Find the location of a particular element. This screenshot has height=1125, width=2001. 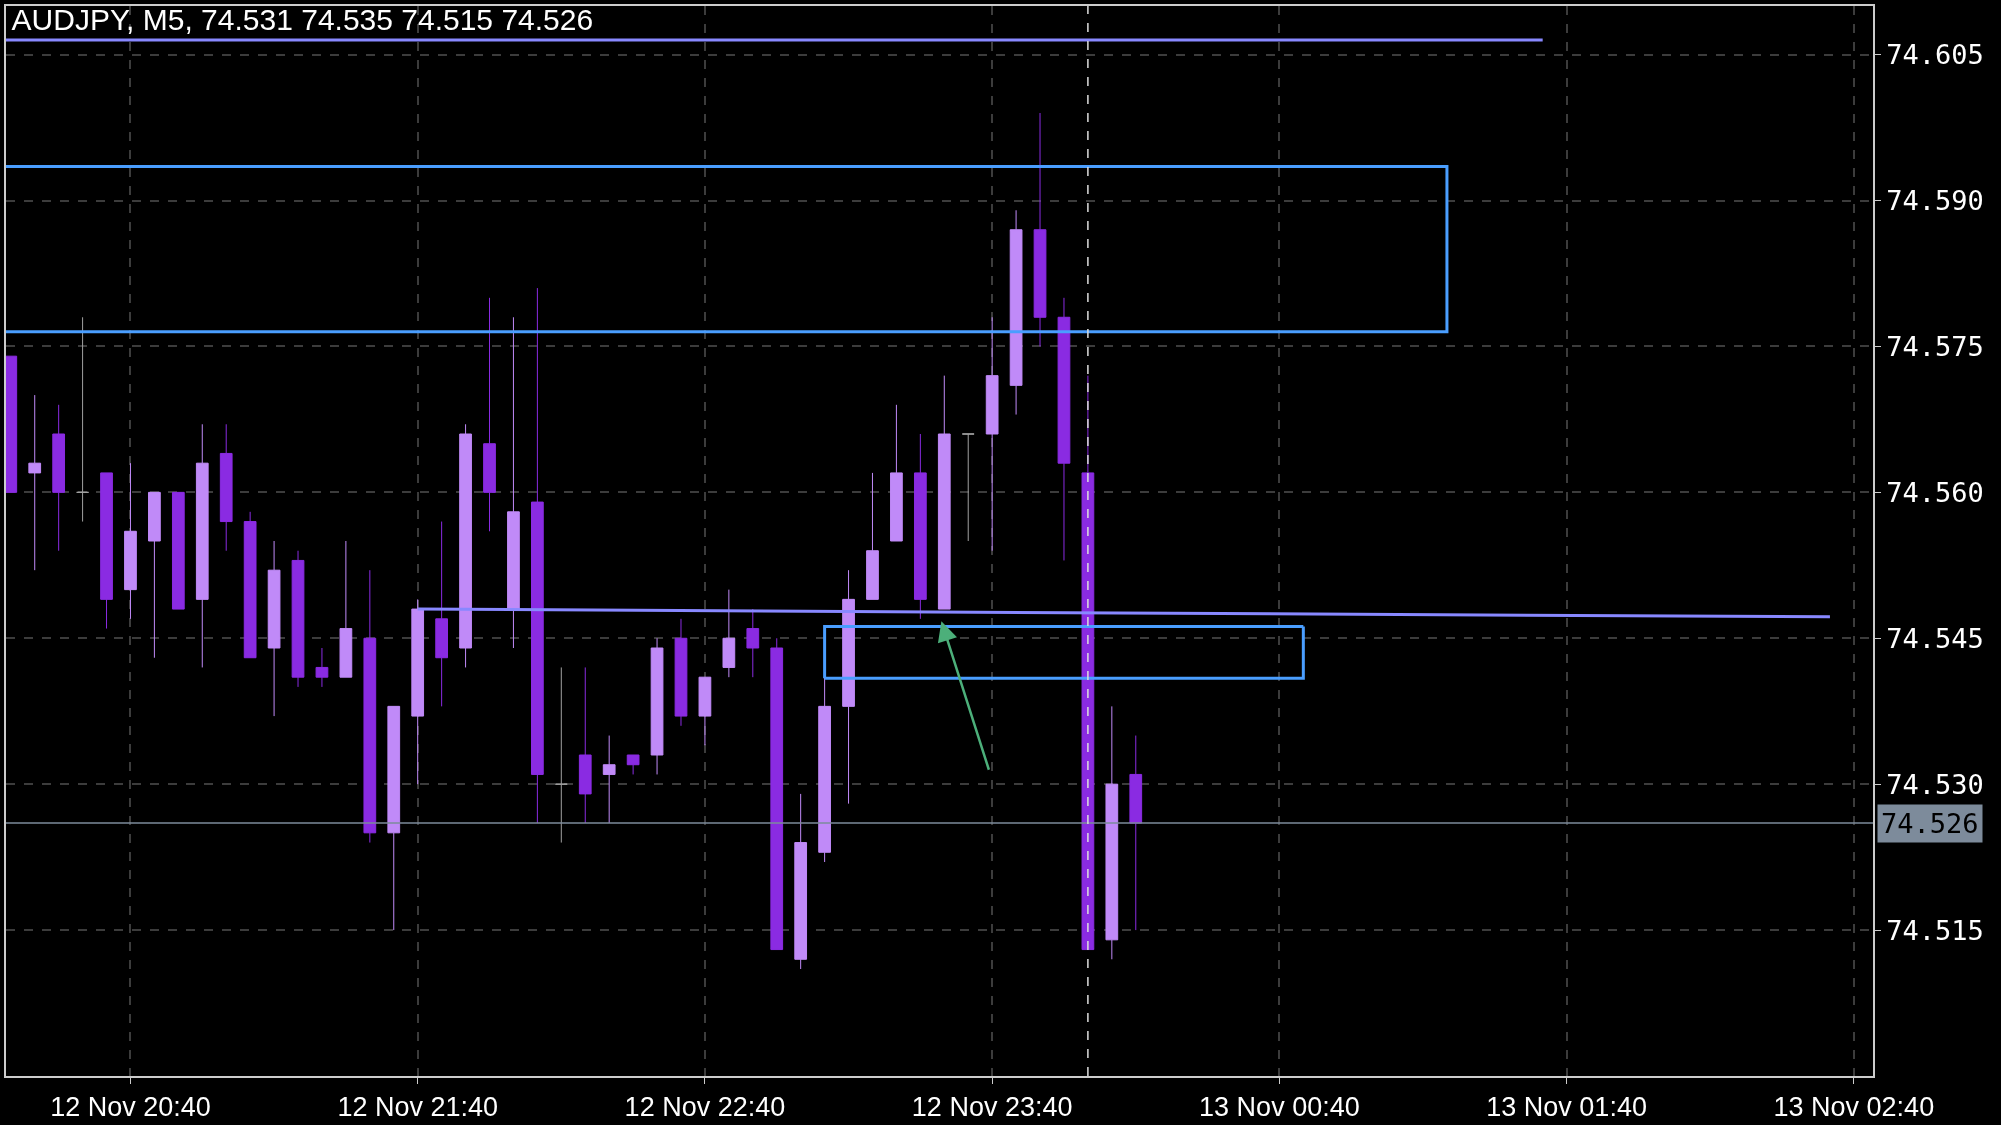

x-tick-label: 12 Nov 22:40 is located at coordinates (705, 1107).